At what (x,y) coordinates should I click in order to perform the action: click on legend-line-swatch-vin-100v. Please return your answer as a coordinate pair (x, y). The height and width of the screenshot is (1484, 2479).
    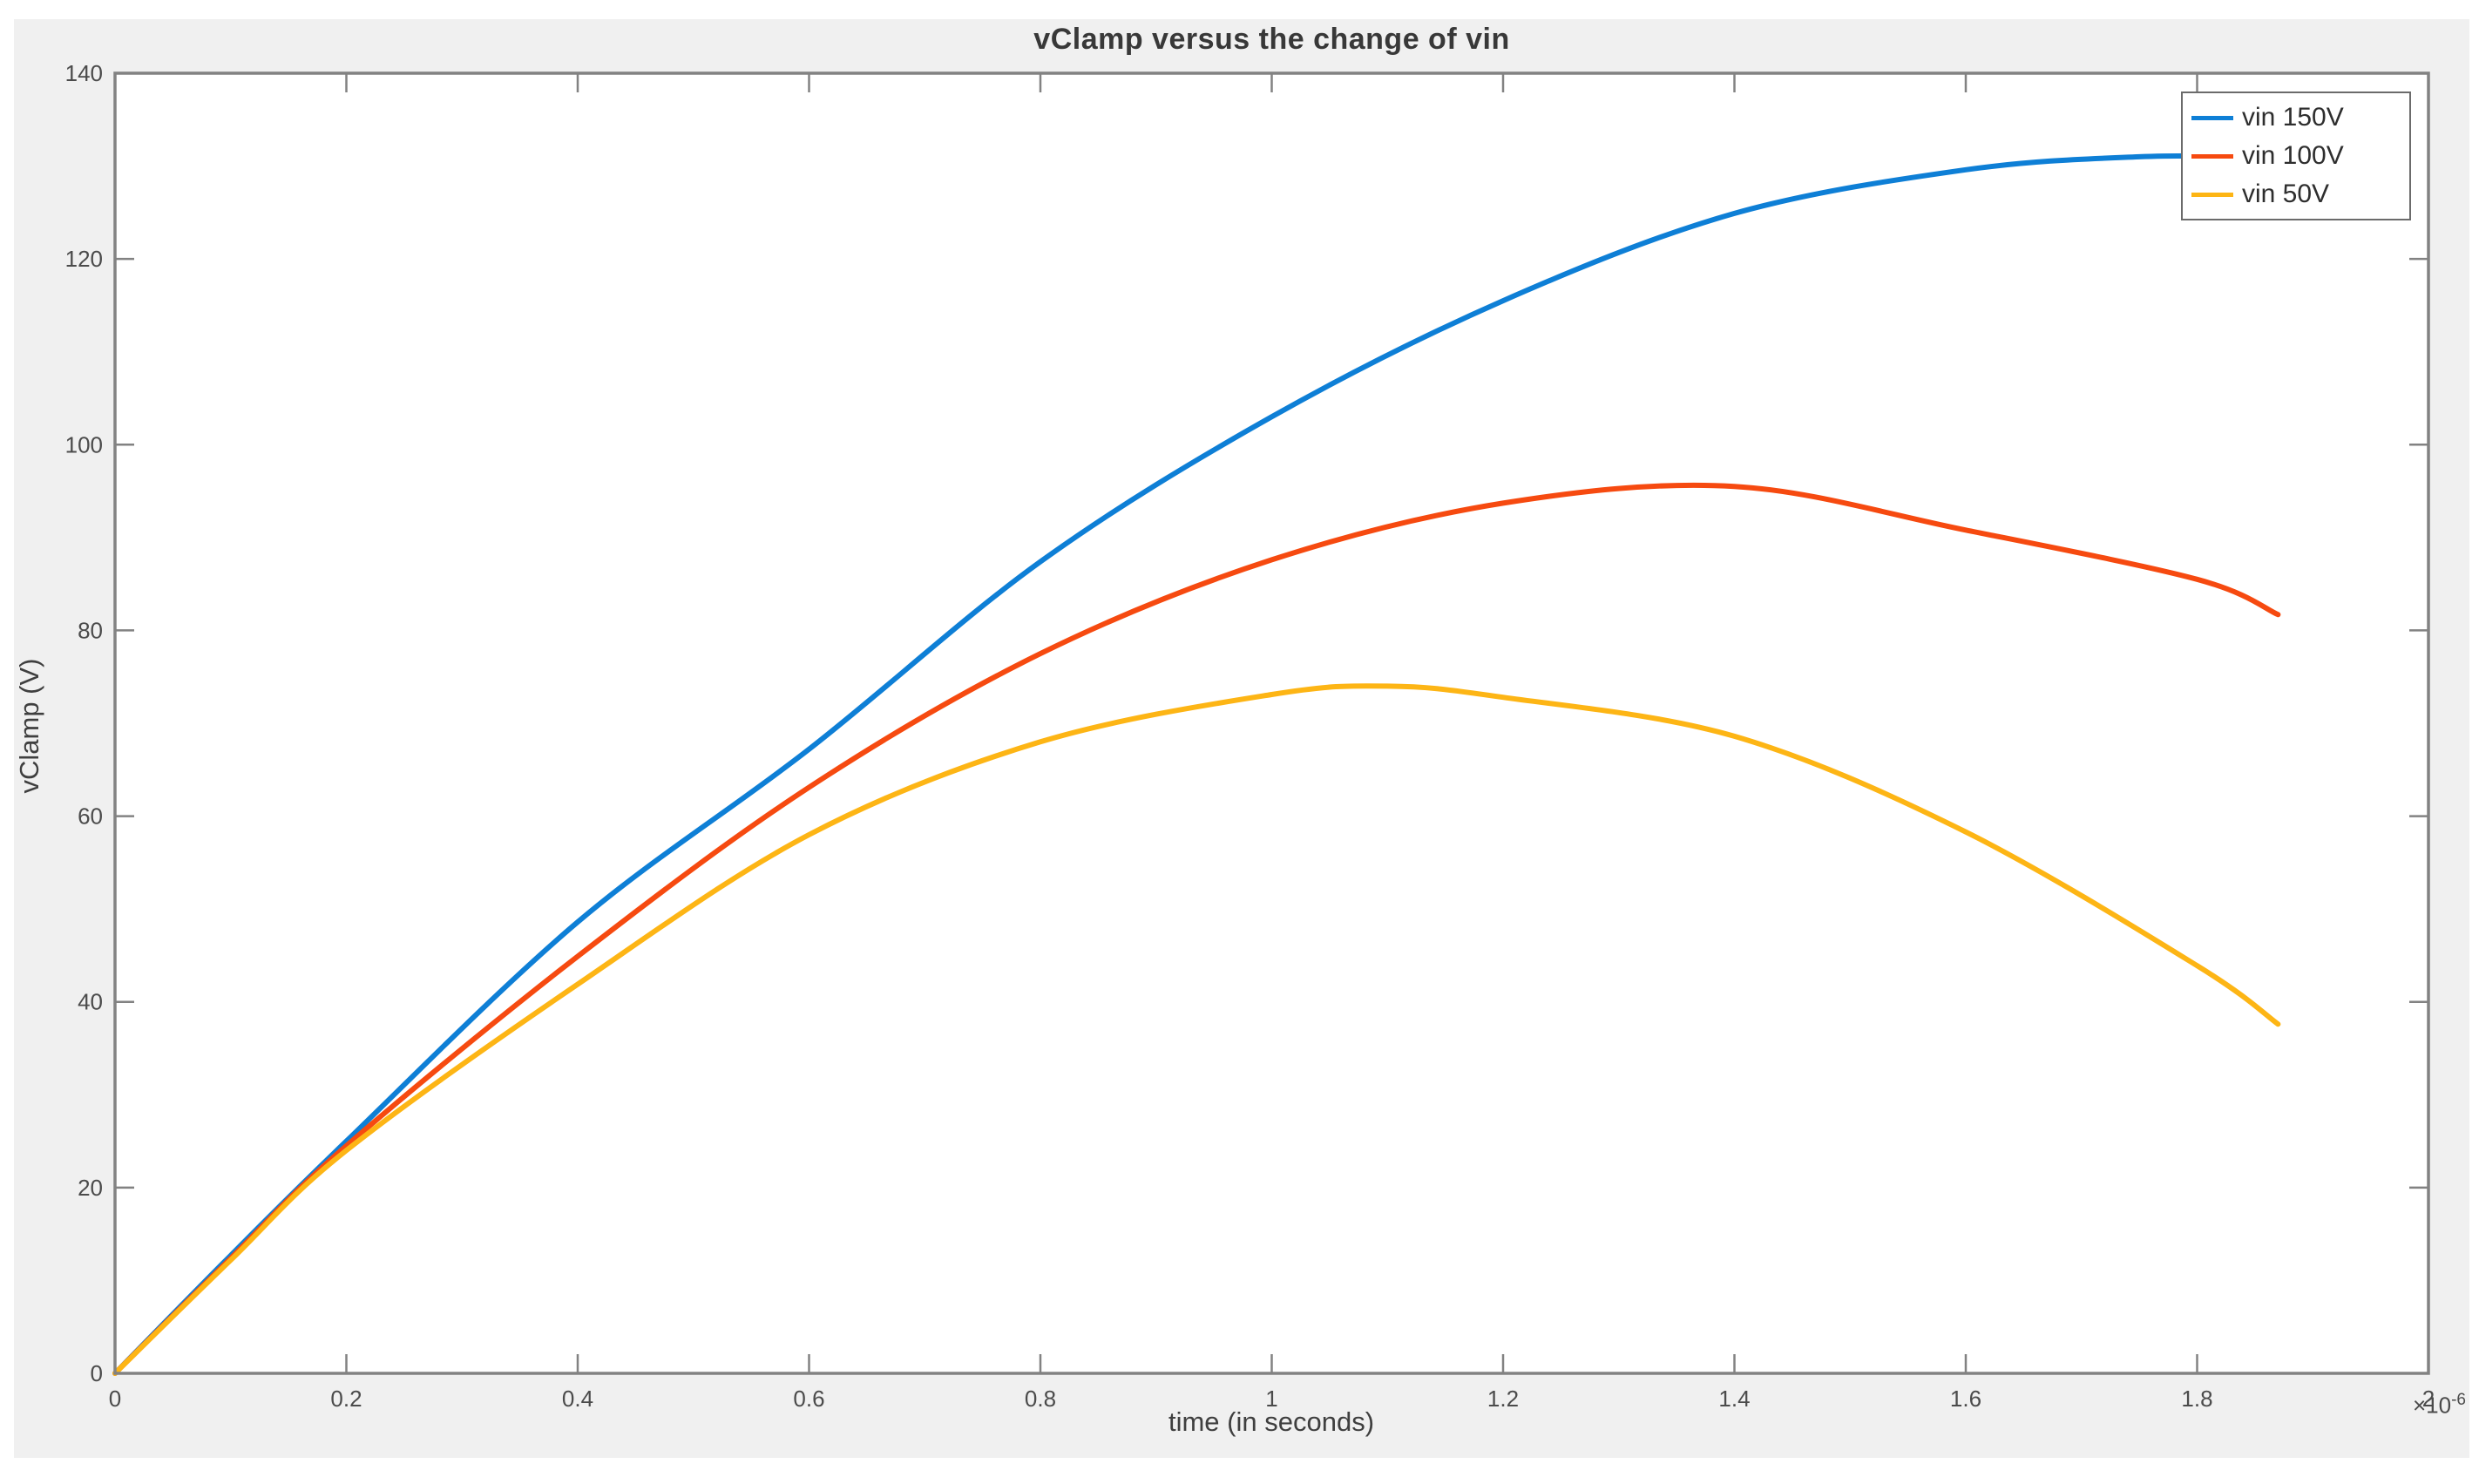
    Looking at the image, I should click on (2212, 156).